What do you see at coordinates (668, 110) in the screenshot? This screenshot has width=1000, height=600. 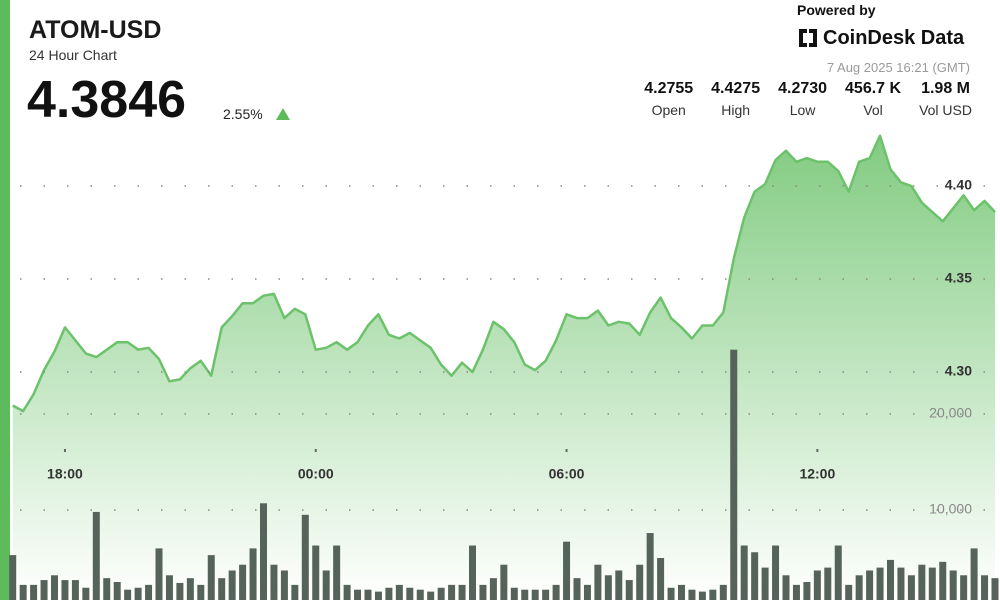 I see `stat-label: Open` at bounding box center [668, 110].